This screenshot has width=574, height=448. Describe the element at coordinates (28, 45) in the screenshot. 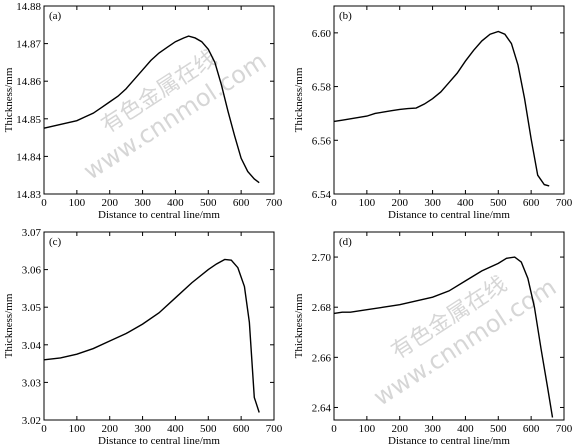

I see `y-tick-label: 14.87` at that location.